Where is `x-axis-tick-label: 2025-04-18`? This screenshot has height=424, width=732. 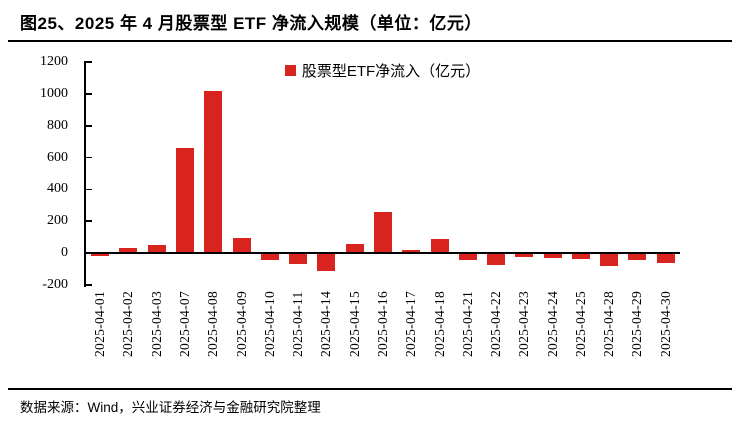 x-axis-tick-label: 2025-04-18 is located at coordinates (439, 324).